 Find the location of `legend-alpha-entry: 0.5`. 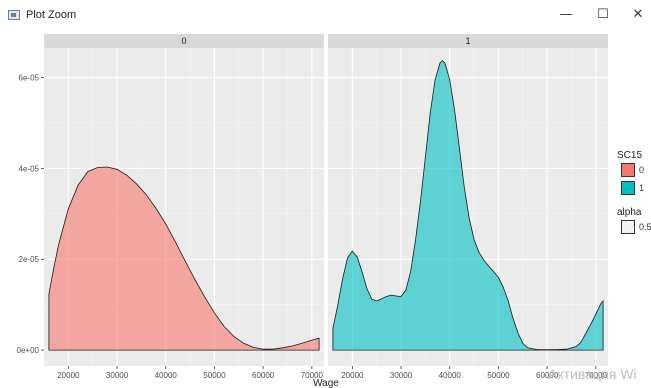

legend-alpha-entry: 0.5 is located at coordinates (634, 228).